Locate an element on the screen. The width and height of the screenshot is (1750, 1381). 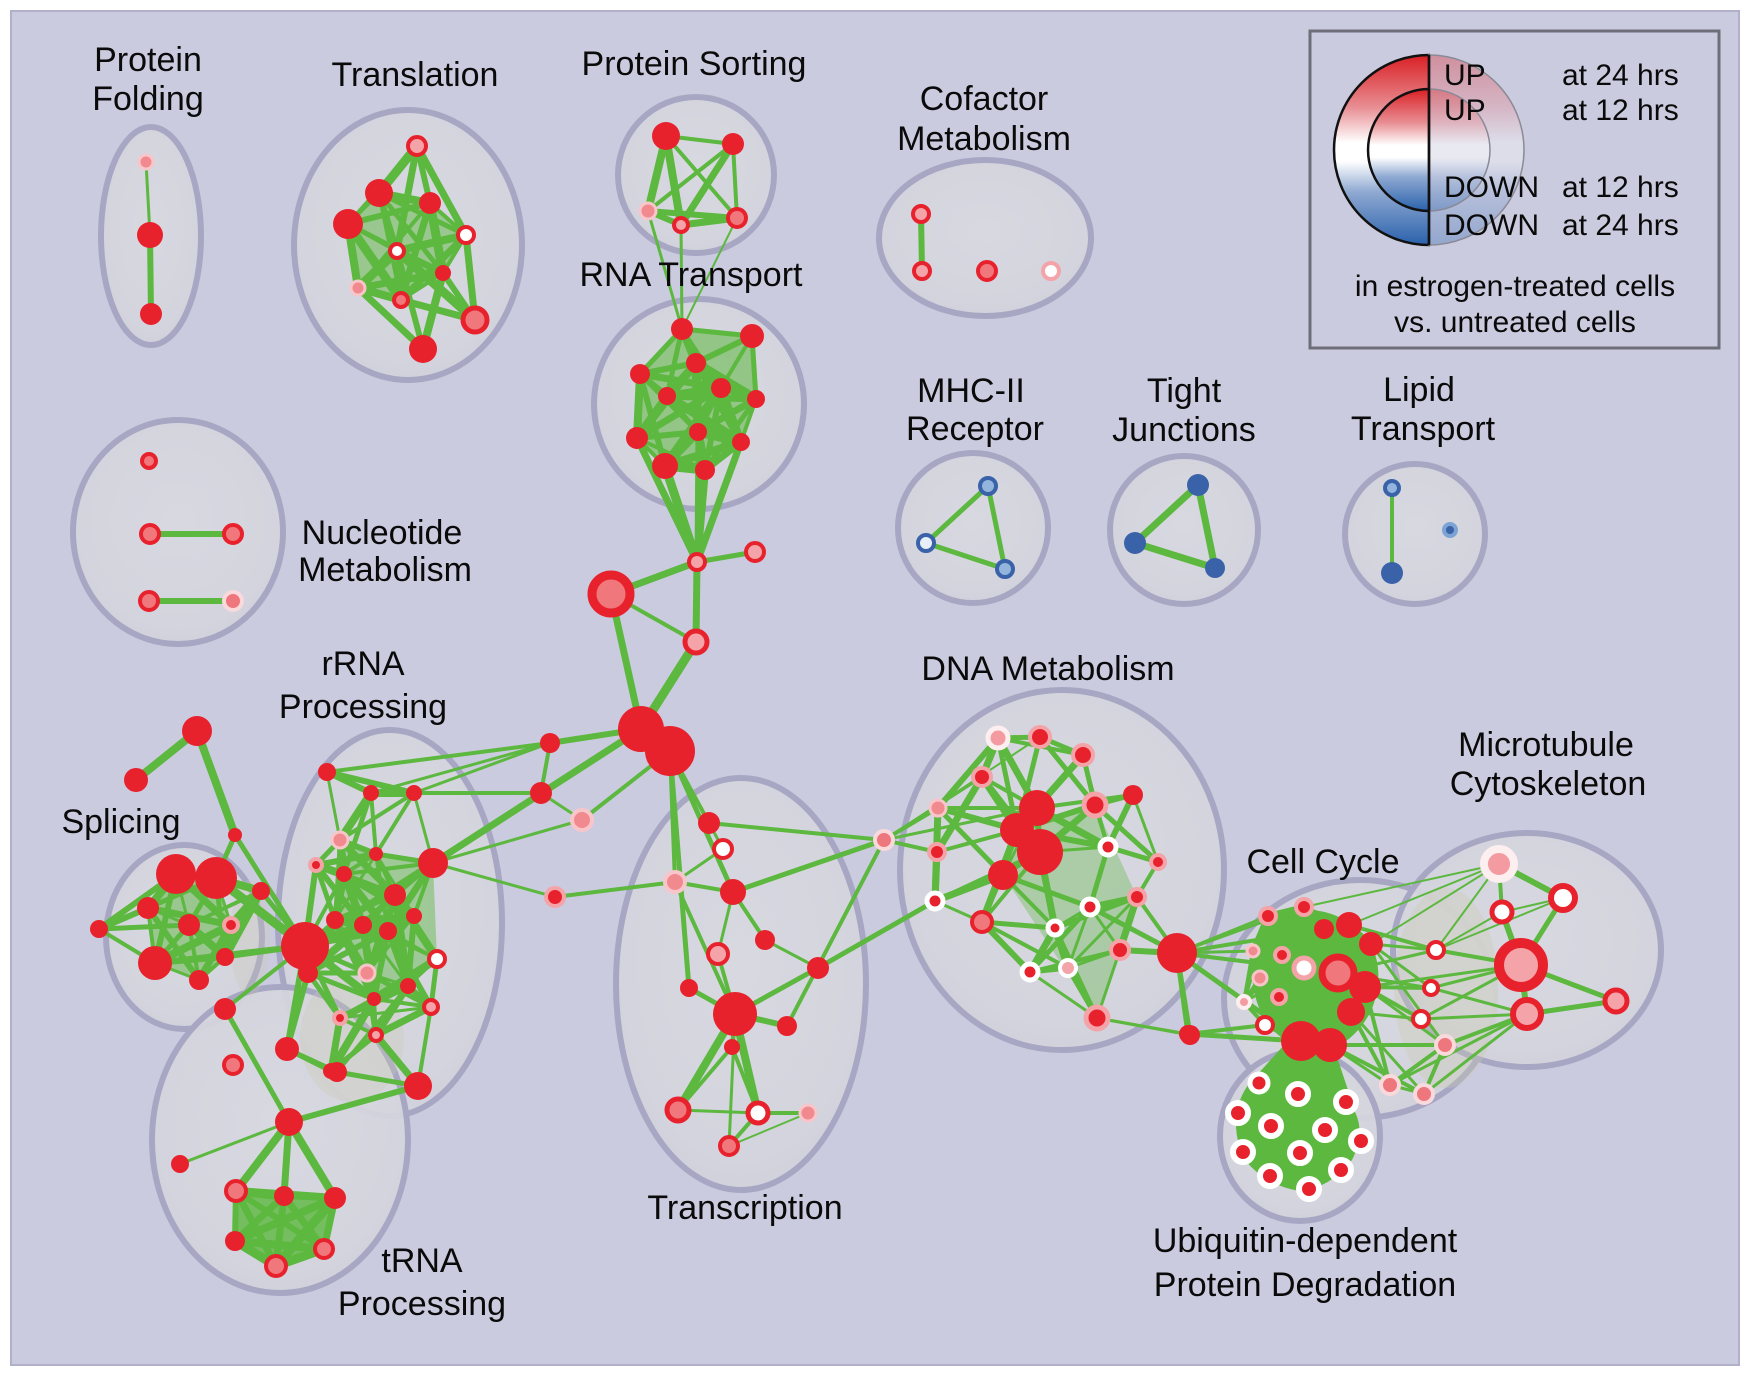
svg-text: RNA Transport is located at coordinates (692, 275).